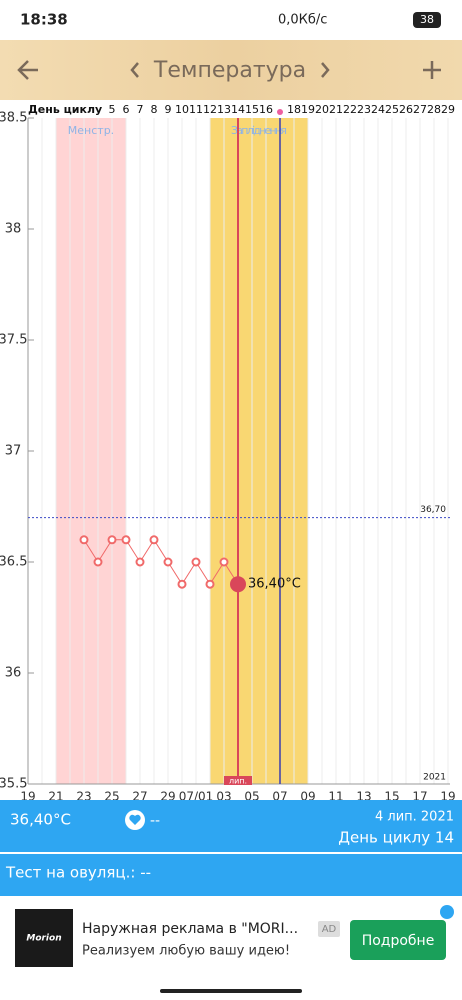  Describe the element at coordinates (396, 838) in the screenshot. I see `info-cycle-day: День циклу 14` at that location.